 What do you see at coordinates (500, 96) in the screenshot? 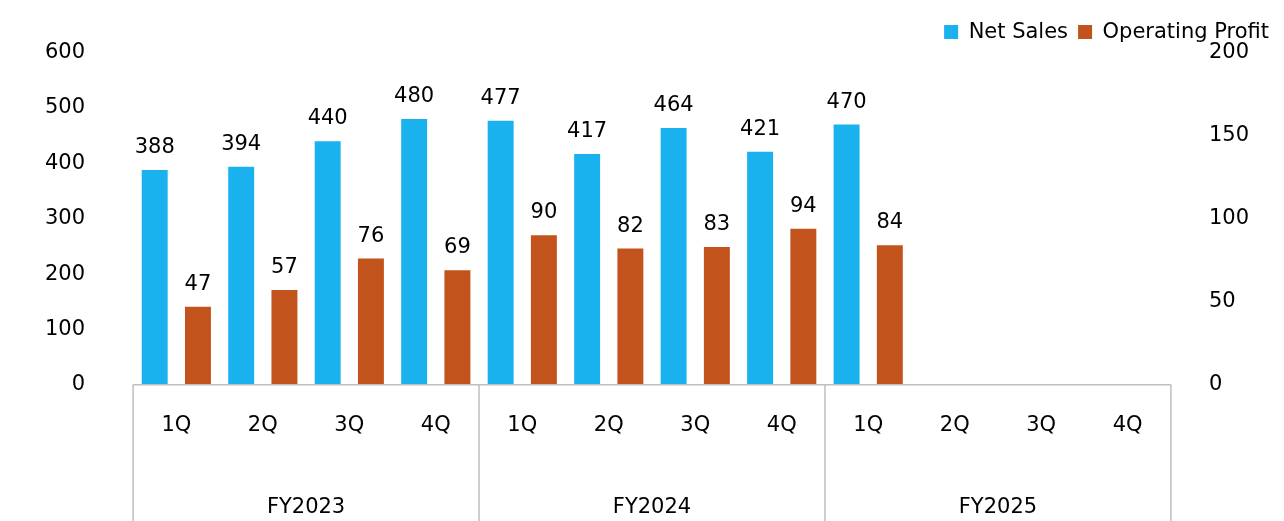
I see `data-label: 477` at bounding box center [500, 96].